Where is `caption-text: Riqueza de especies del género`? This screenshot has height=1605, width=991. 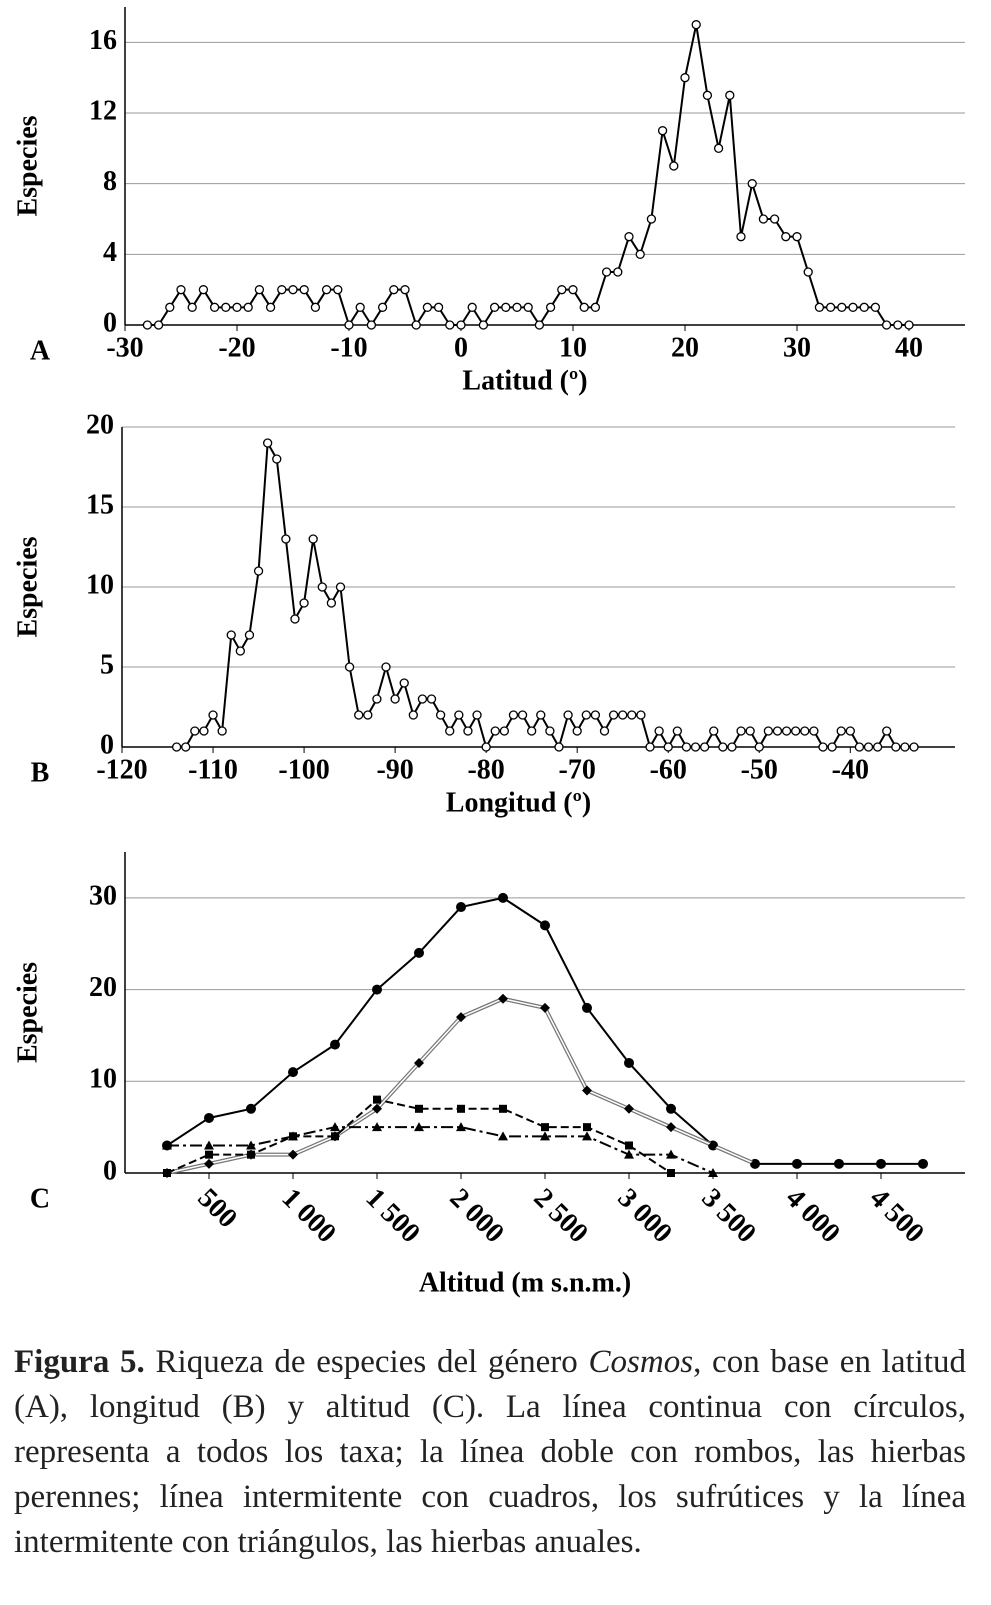
caption-text: Riqueza de especies del género is located at coordinates (366, 1362).